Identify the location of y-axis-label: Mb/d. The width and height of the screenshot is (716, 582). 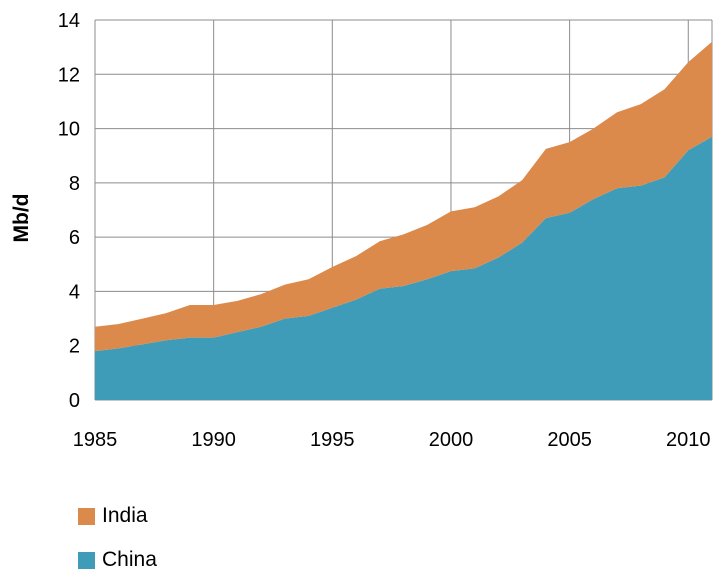
(21, 218).